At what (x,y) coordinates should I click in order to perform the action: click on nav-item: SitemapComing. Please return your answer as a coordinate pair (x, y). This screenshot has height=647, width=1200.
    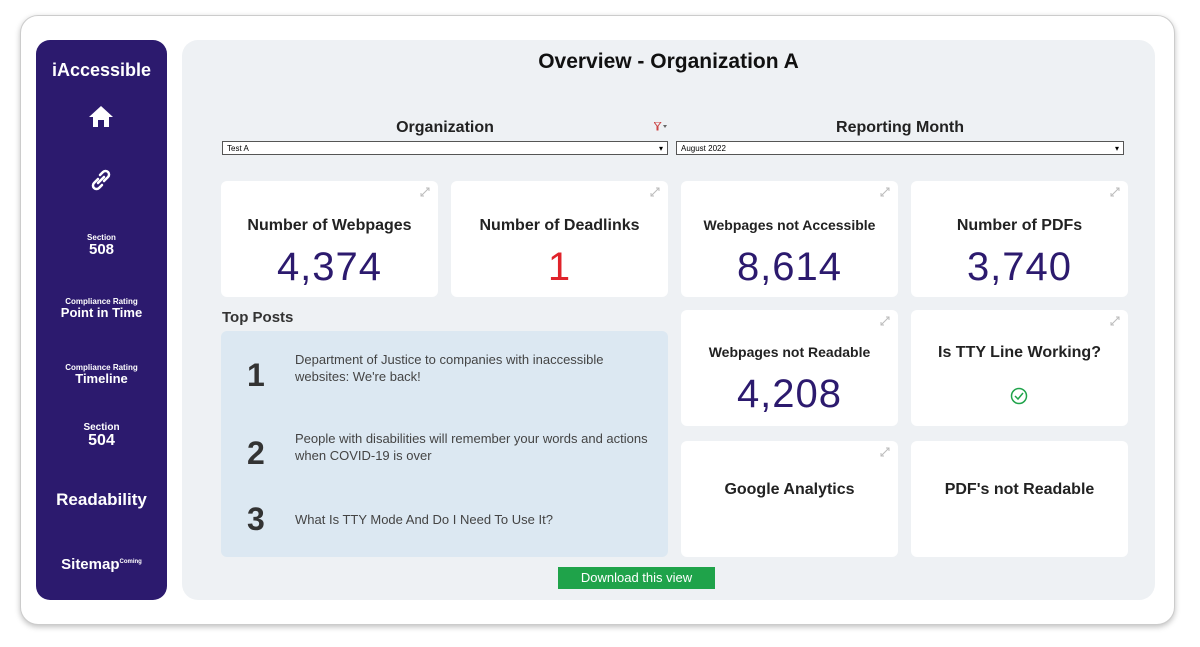
    Looking at the image, I should click on (101, 564).